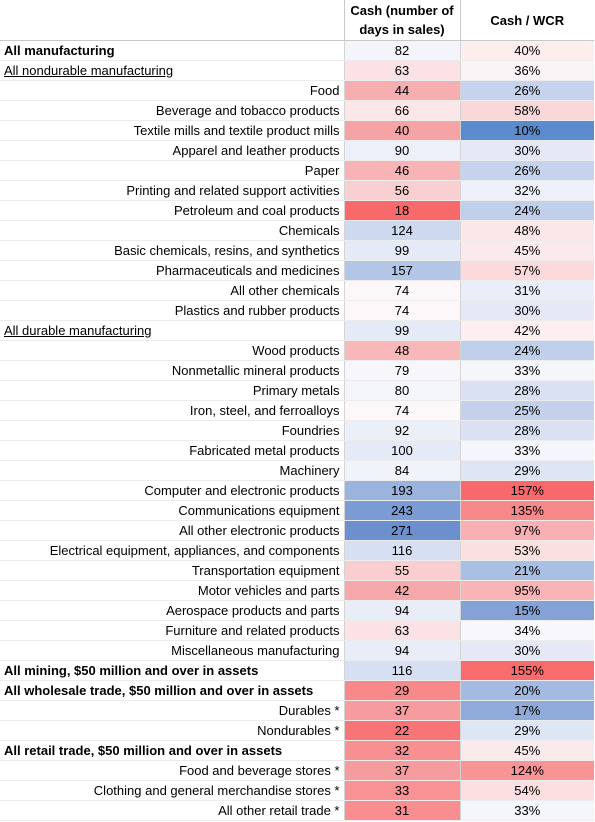 This screenshot has height=822, width=595. What do you see at coordinates (297, 710) in the screenshot?
I see `table-row: Durables * 37 17%` at bounding box center [297, 710].